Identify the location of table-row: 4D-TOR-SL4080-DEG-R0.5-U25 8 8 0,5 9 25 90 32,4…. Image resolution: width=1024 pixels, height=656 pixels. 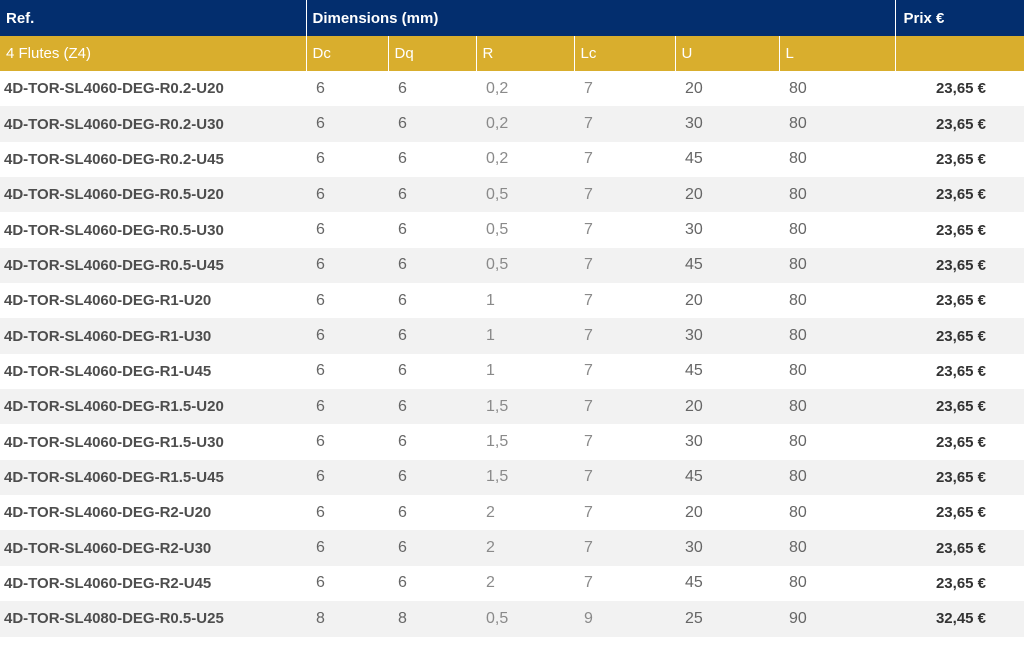
(512, 619).